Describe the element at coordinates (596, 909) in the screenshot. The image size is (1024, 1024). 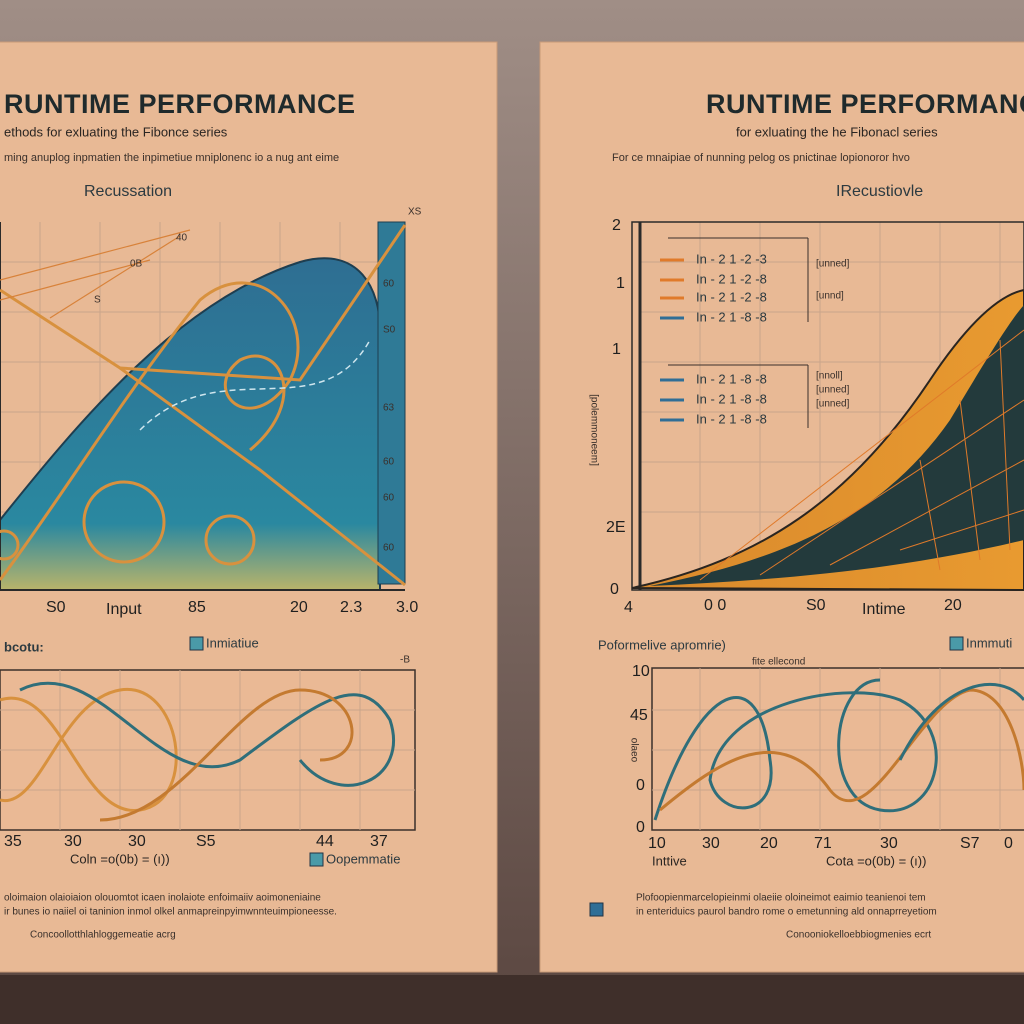
I see `footer-swatch` at that location.